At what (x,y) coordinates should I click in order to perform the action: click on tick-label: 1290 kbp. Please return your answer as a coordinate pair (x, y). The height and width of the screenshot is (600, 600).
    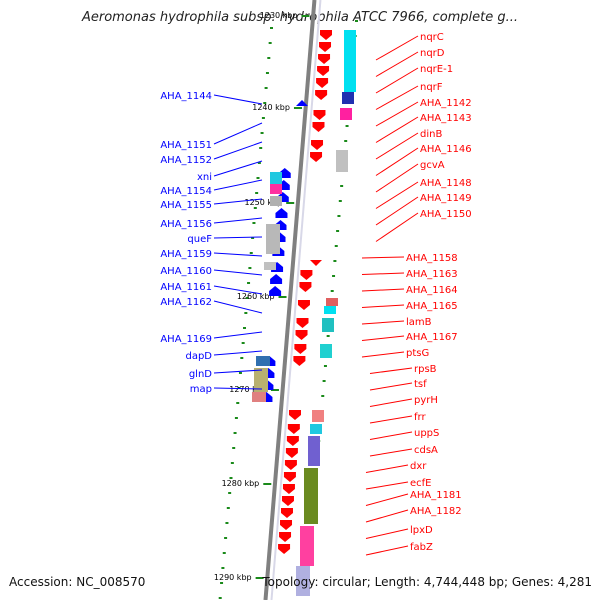
    Looking at the image, I should click on (233, 577).